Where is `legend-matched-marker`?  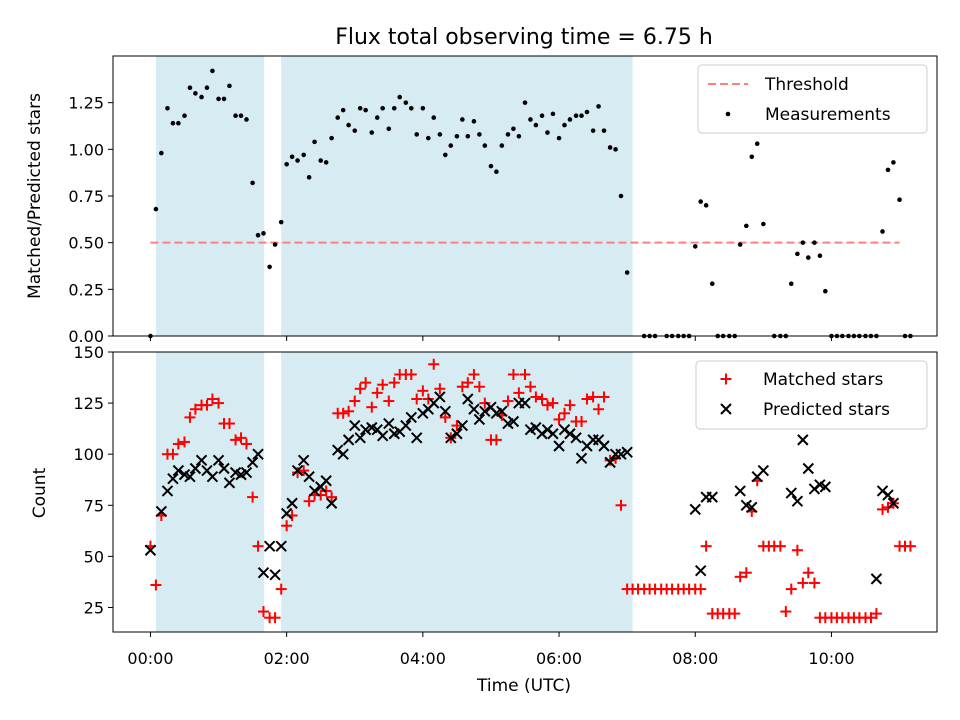
legend-matched-marker is located at coordinates (726, 379).